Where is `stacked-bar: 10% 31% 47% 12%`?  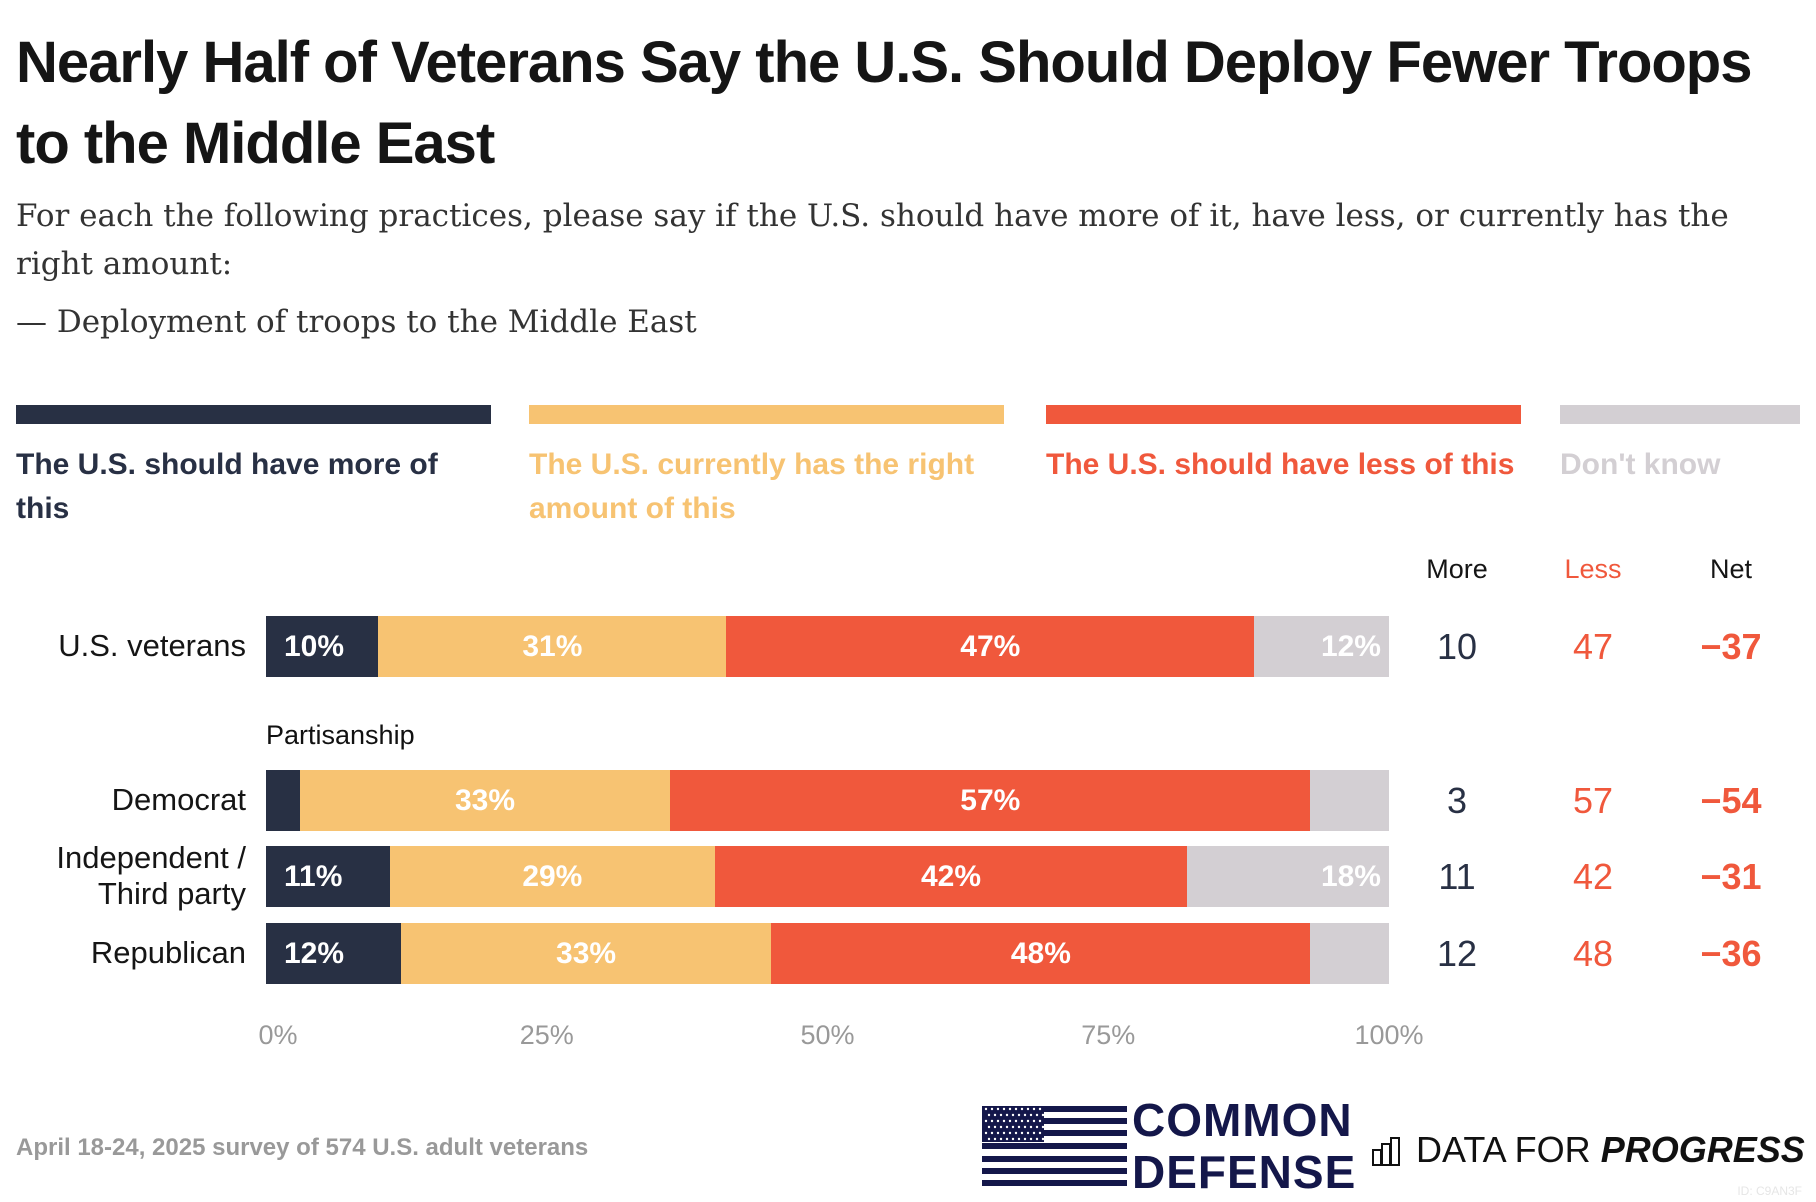 stacked-bar: 10% 31% 47% 12% is located at coordinates (827, 646).